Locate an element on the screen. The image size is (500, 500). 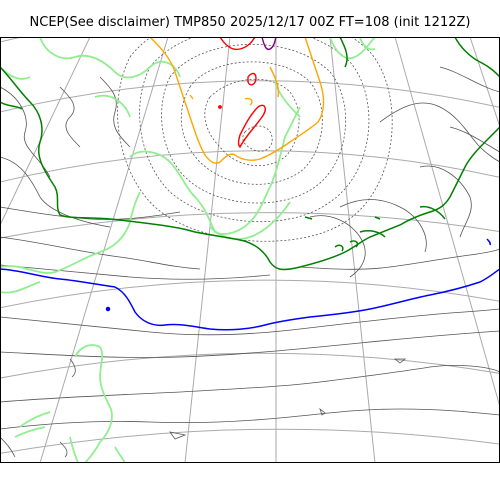
isotherm-orange is located at coordinates (237, 100).